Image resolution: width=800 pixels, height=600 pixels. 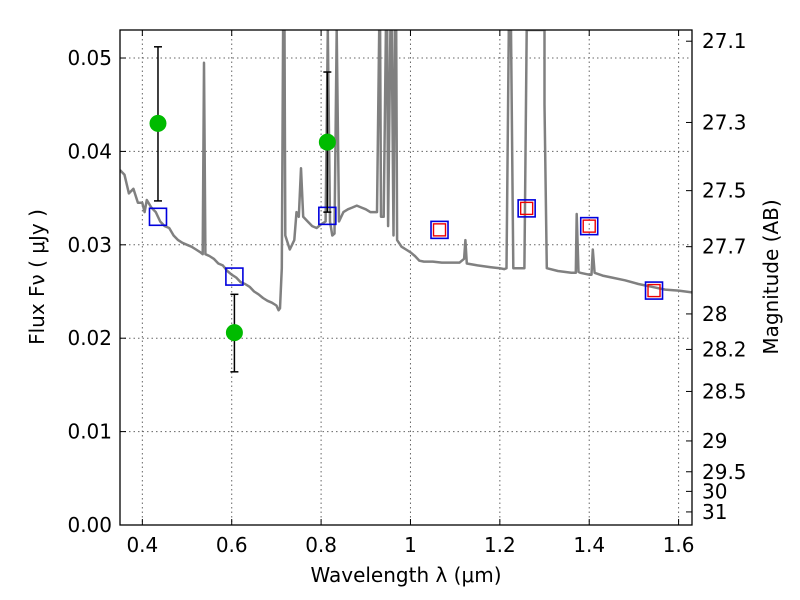 I want to click on y2-tick-label: 28, so click(x=714, y=314).